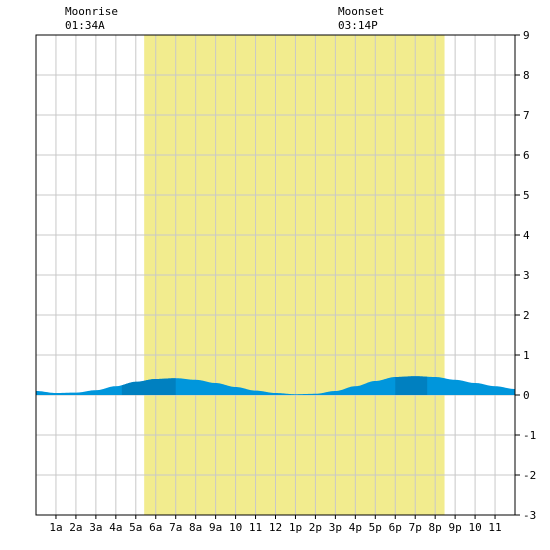  Describe the element at coordinates (529, 435) in the screenshot. I see `y-tick-label: -1` at that location.